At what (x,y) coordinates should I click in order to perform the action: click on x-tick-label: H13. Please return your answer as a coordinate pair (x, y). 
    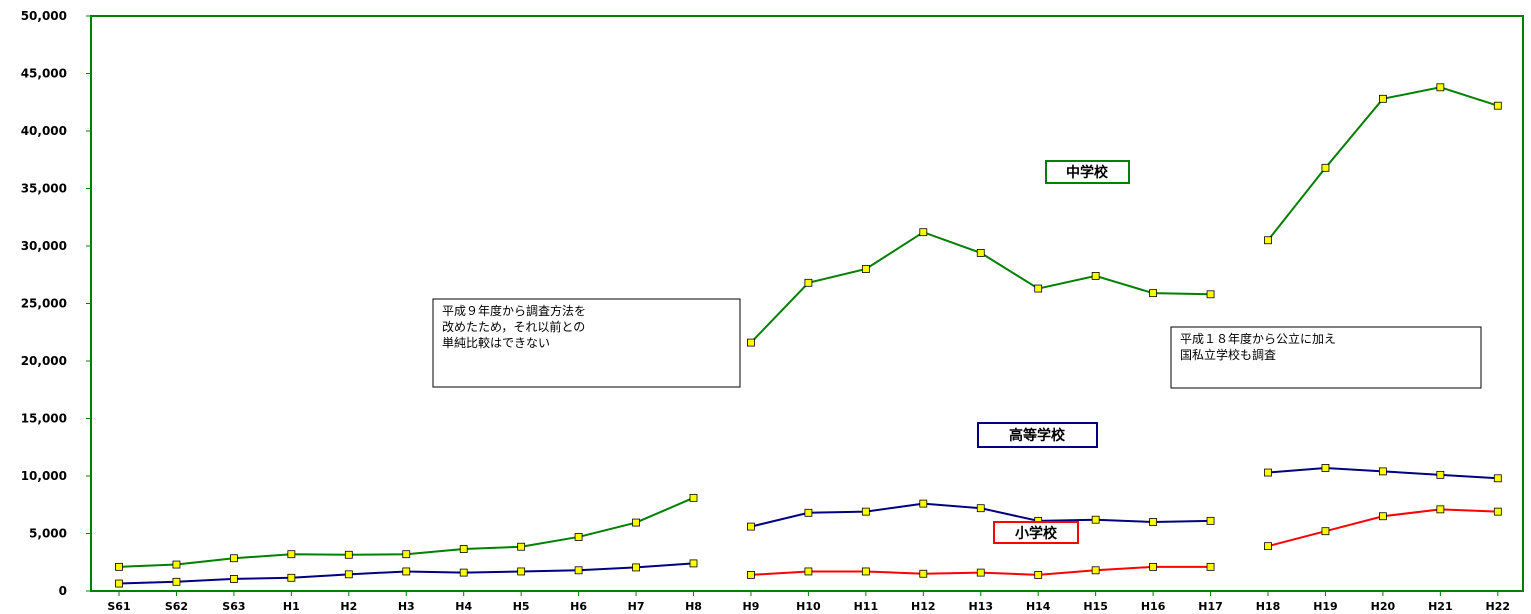
    Looking at the image, I should click on (980, 606).